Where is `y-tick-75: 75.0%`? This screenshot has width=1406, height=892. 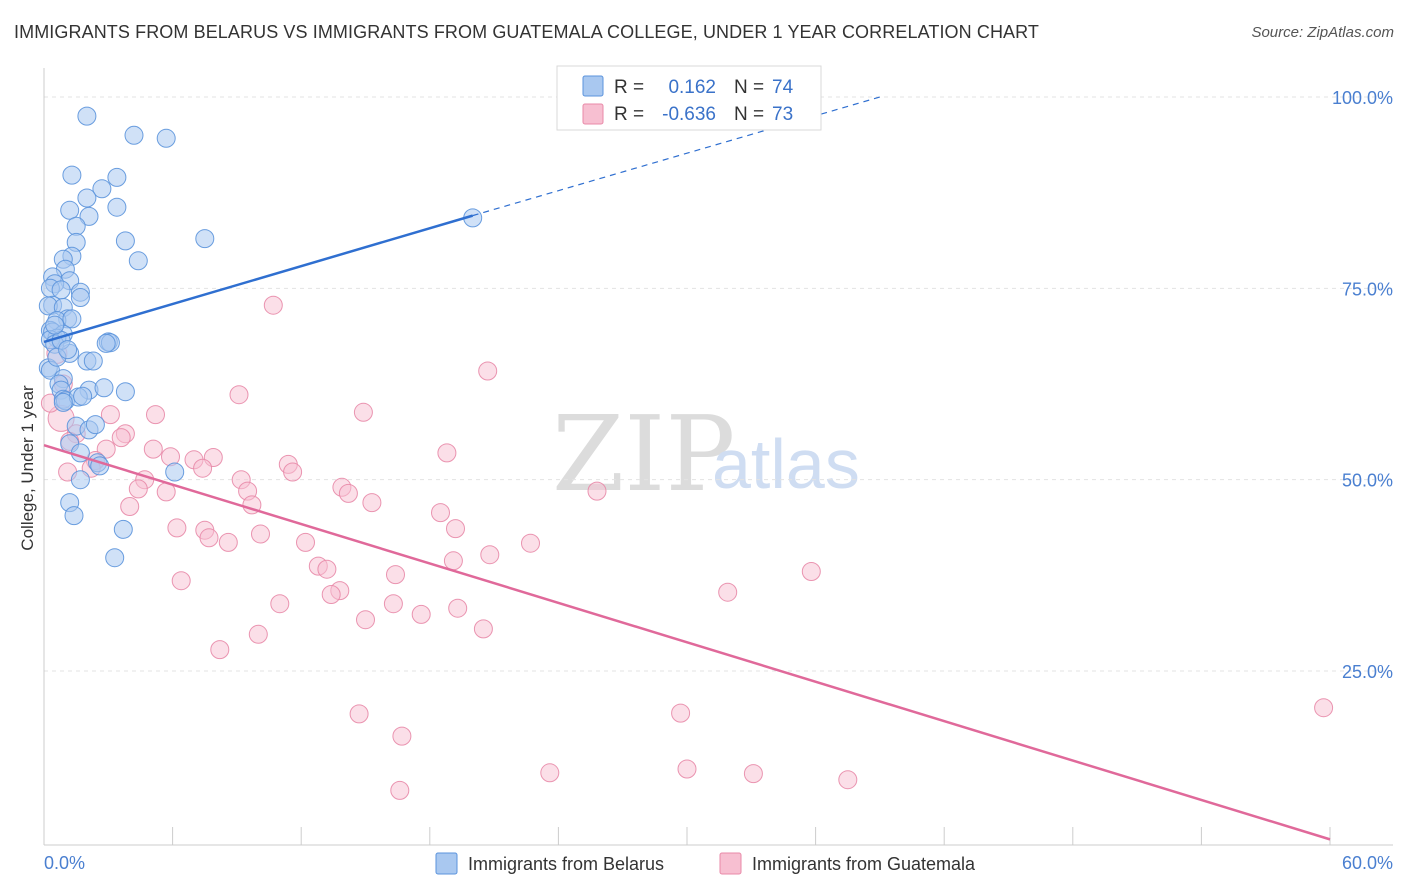
y-tick-75: 75.0% is located at coordinates (1367, 289).